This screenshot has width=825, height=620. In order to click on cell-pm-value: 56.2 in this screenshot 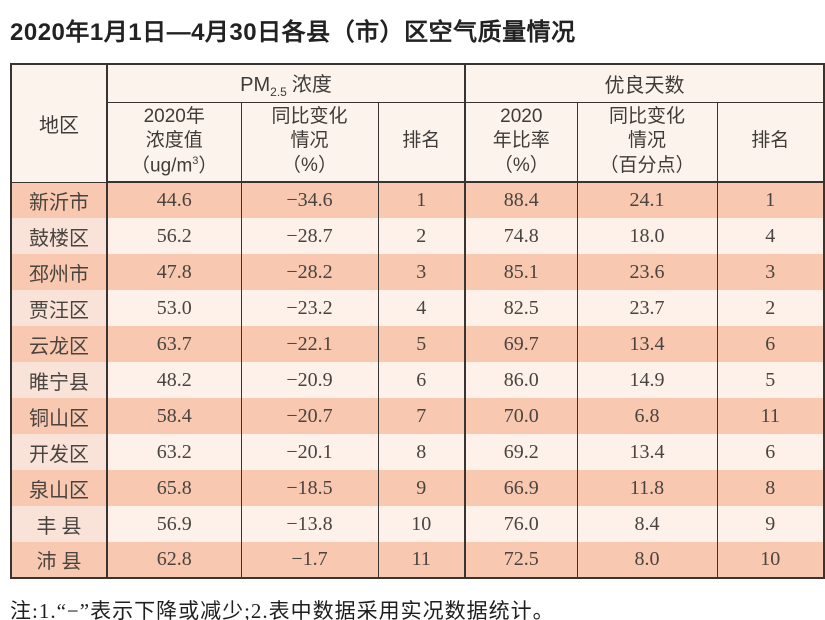, I will do `click(174, 236)`.